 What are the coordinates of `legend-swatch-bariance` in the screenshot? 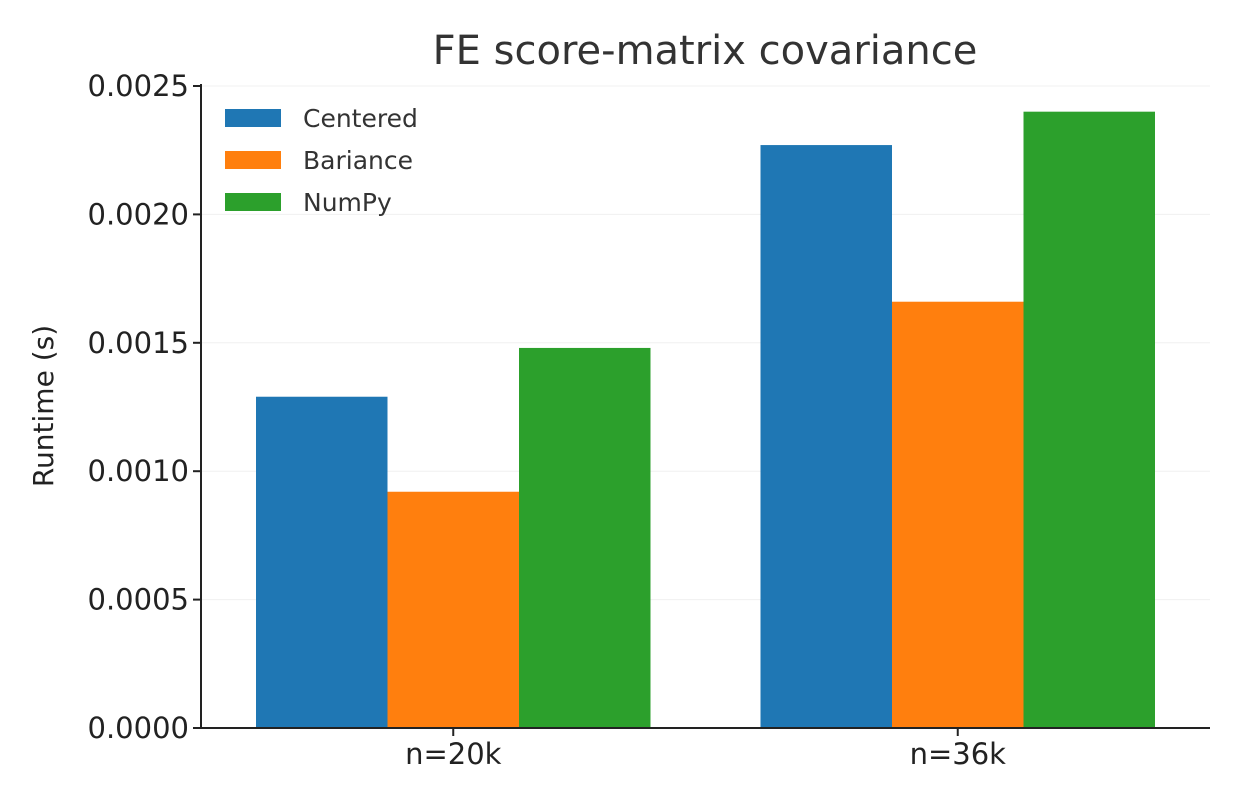 It's located at (253, 160).